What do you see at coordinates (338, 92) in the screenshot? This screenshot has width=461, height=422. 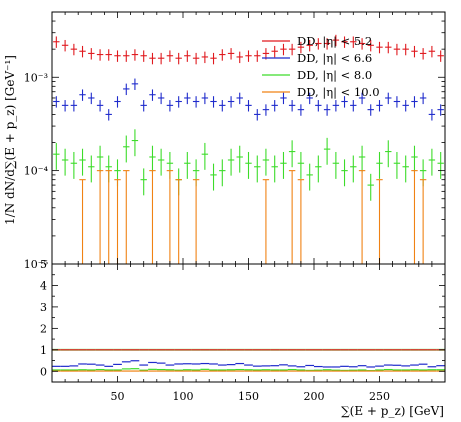 I see `legend-label: DD, |η| < 10.0` at bounding box center [338, 92].